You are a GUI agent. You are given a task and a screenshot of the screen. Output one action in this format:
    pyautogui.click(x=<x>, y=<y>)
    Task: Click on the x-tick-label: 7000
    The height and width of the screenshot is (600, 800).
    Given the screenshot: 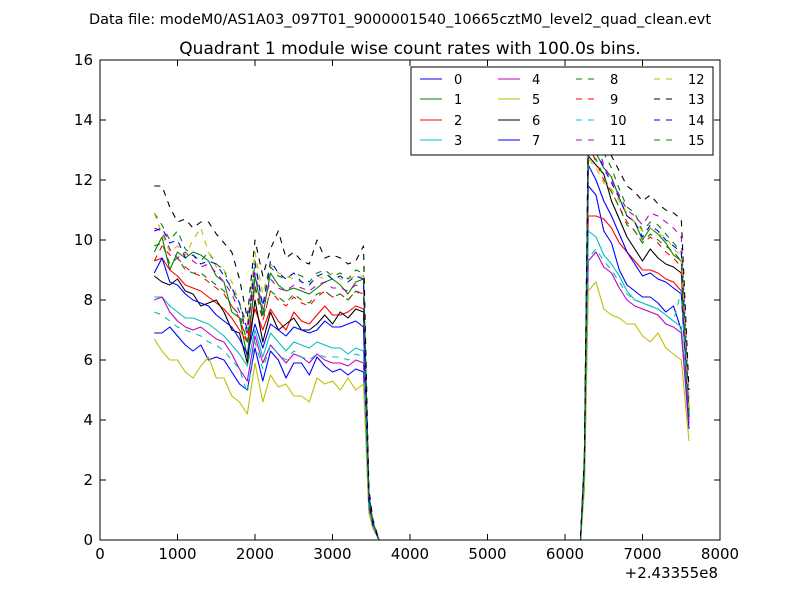 What is the action you would take?
    pyautogui.click(x=642, y=554)
    